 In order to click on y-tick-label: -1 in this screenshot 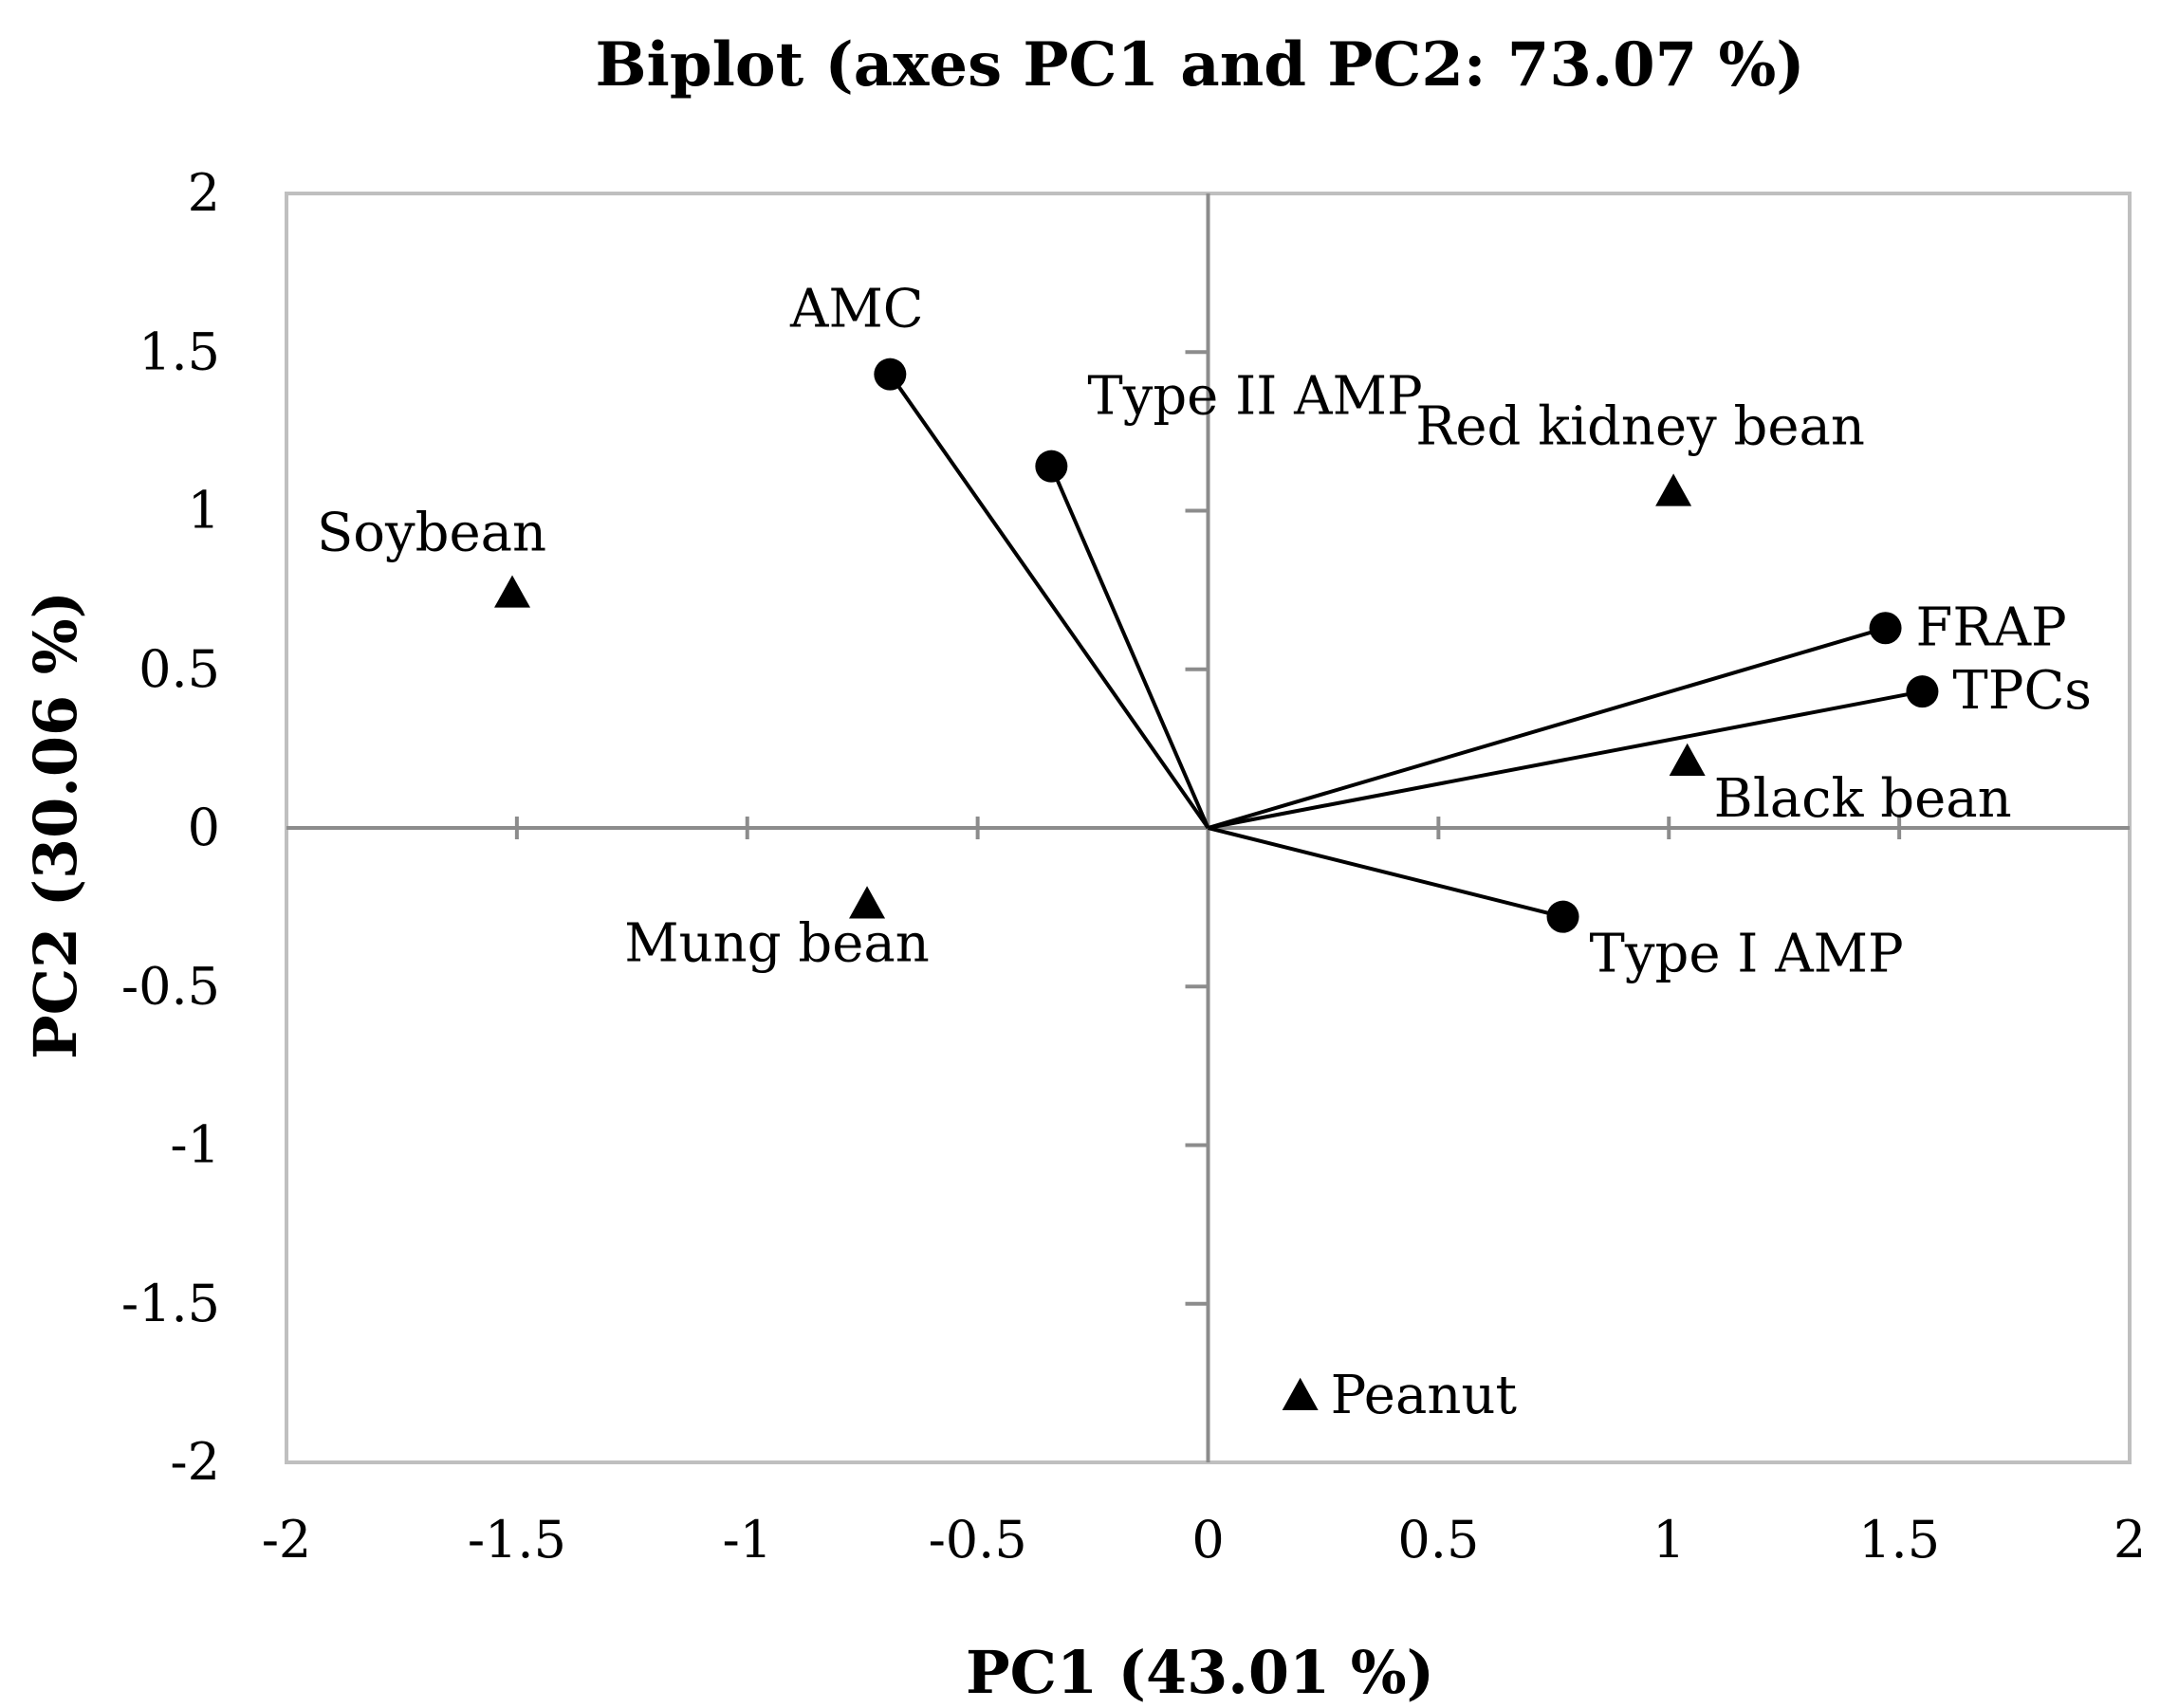, I will do `click(195, 1145)`.